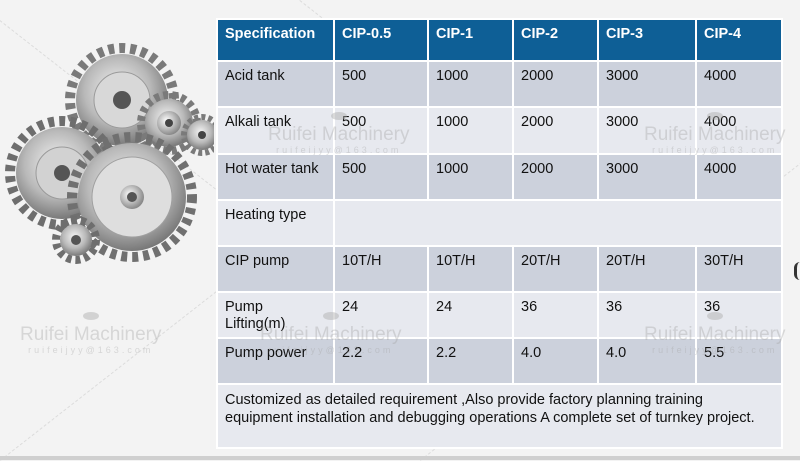  I want to click on table-row: Acid tank 500 1000 2000 3000 4000, so click(499, 84).